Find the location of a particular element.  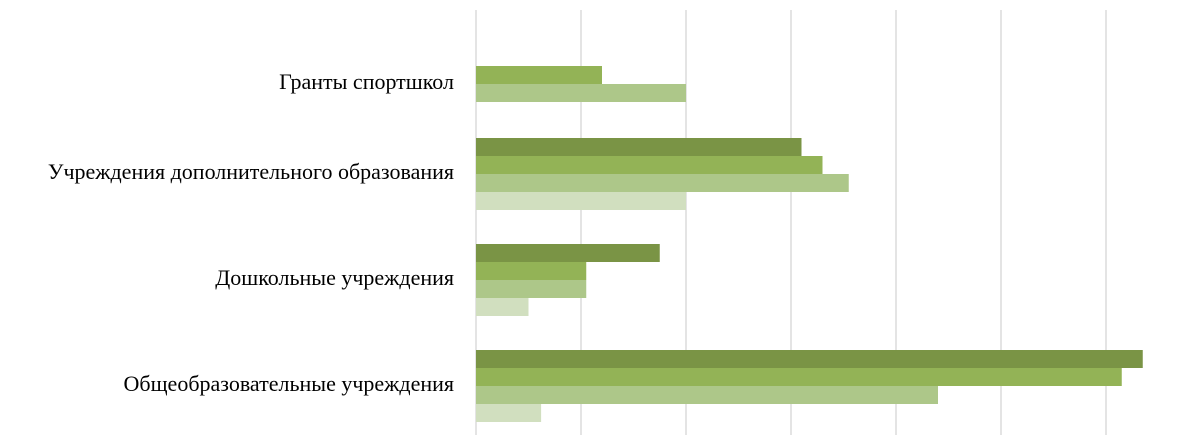

bar-cat2-series3 is located at coordinates (502, 307).